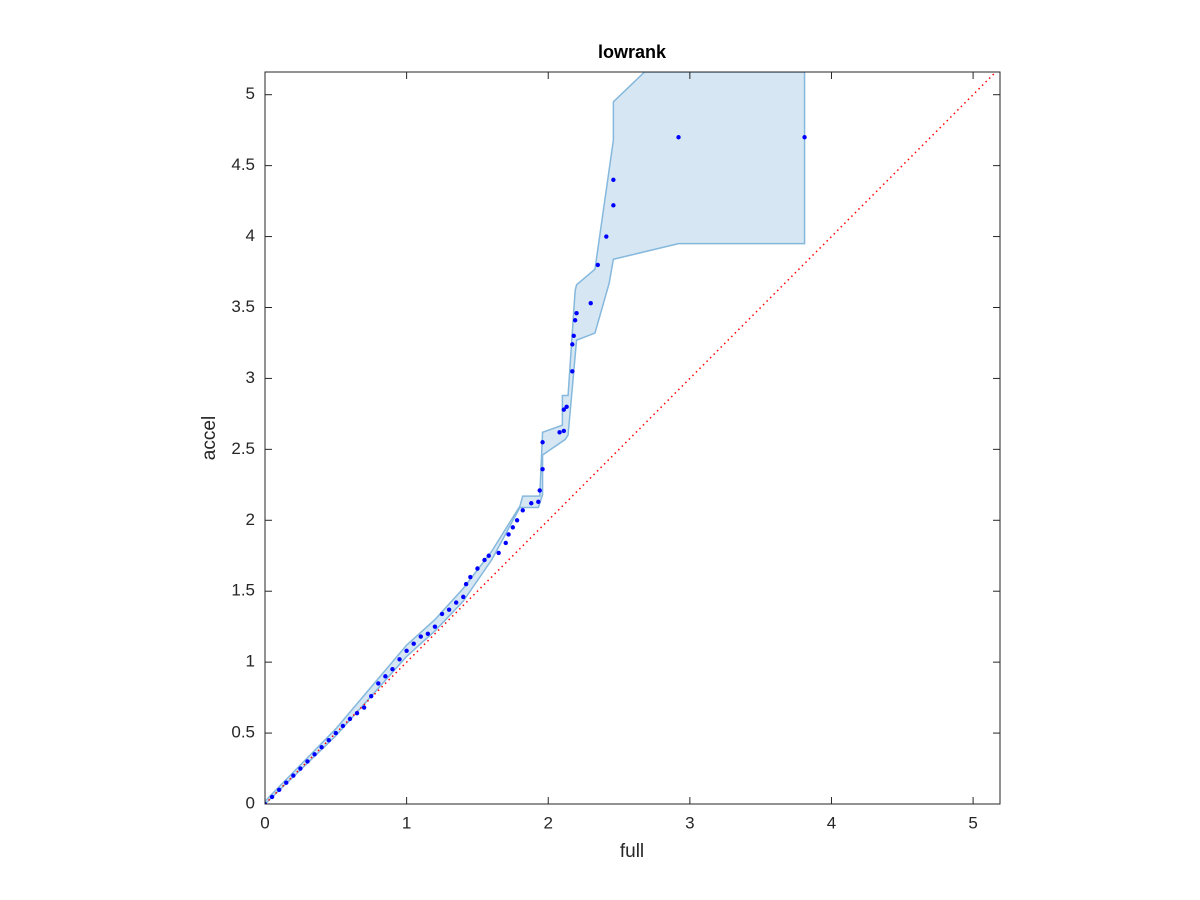 This screenshot has height=900, width=1200. What do you see at coordinates (406, 822) in the screenshot?
I see `x-tick-label: 1` at bounding box center [406, 822].